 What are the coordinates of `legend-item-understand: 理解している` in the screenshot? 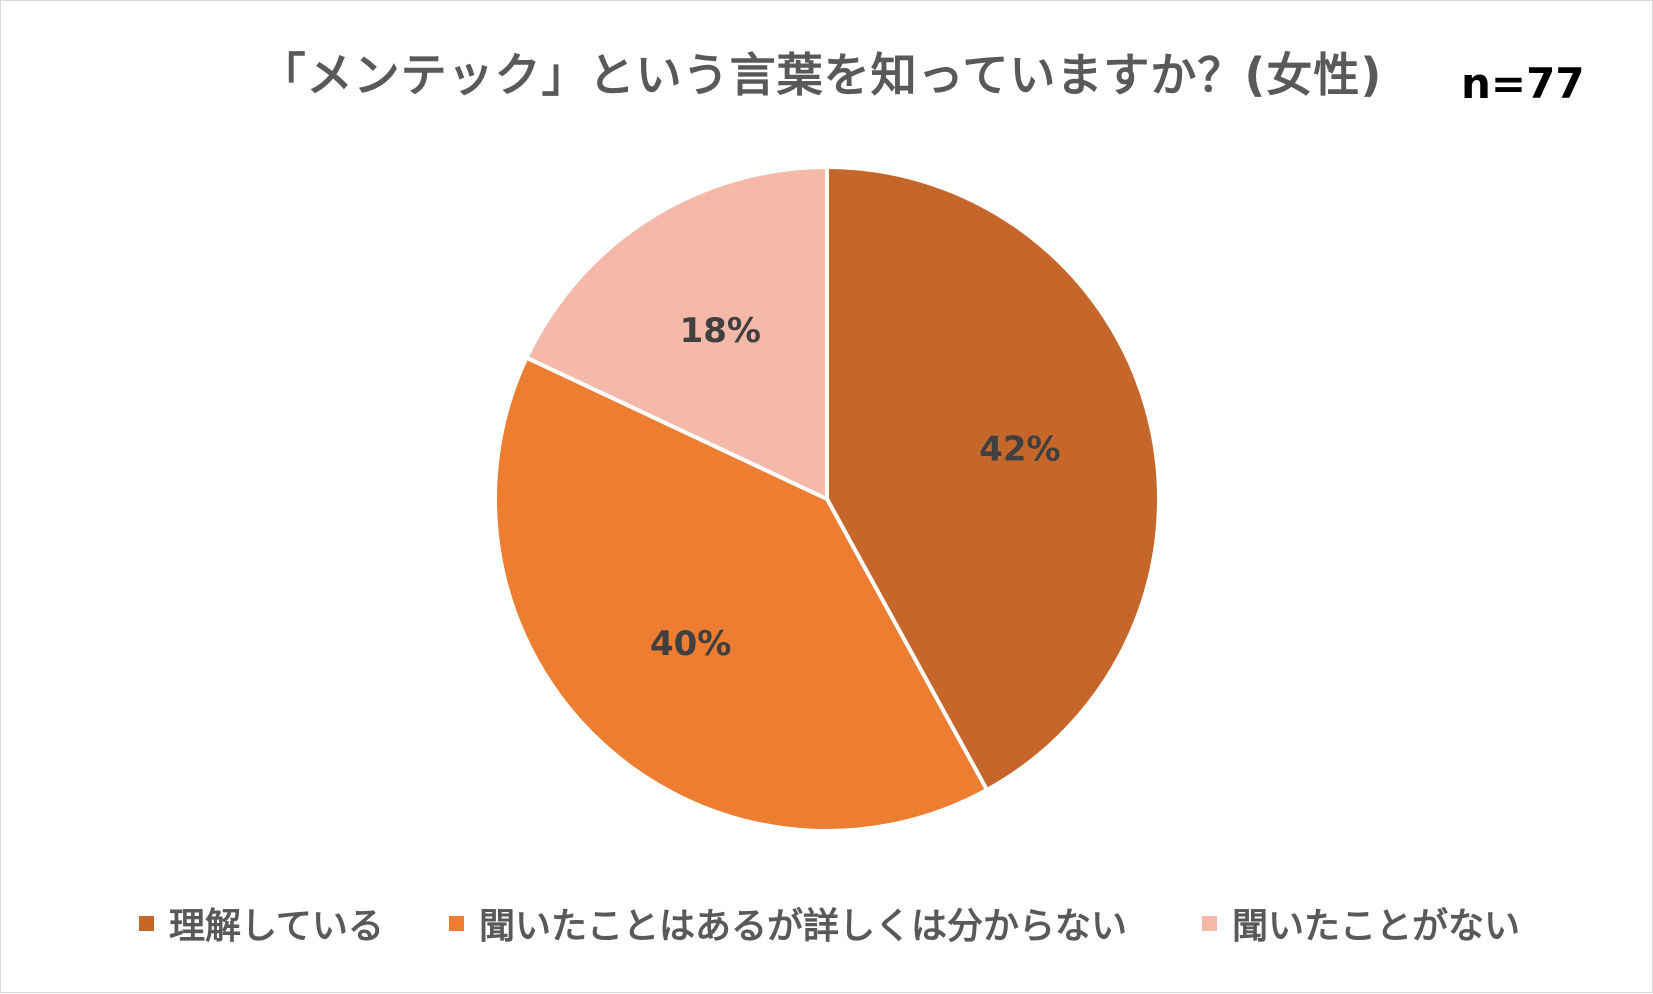 It's located at (261, 923).